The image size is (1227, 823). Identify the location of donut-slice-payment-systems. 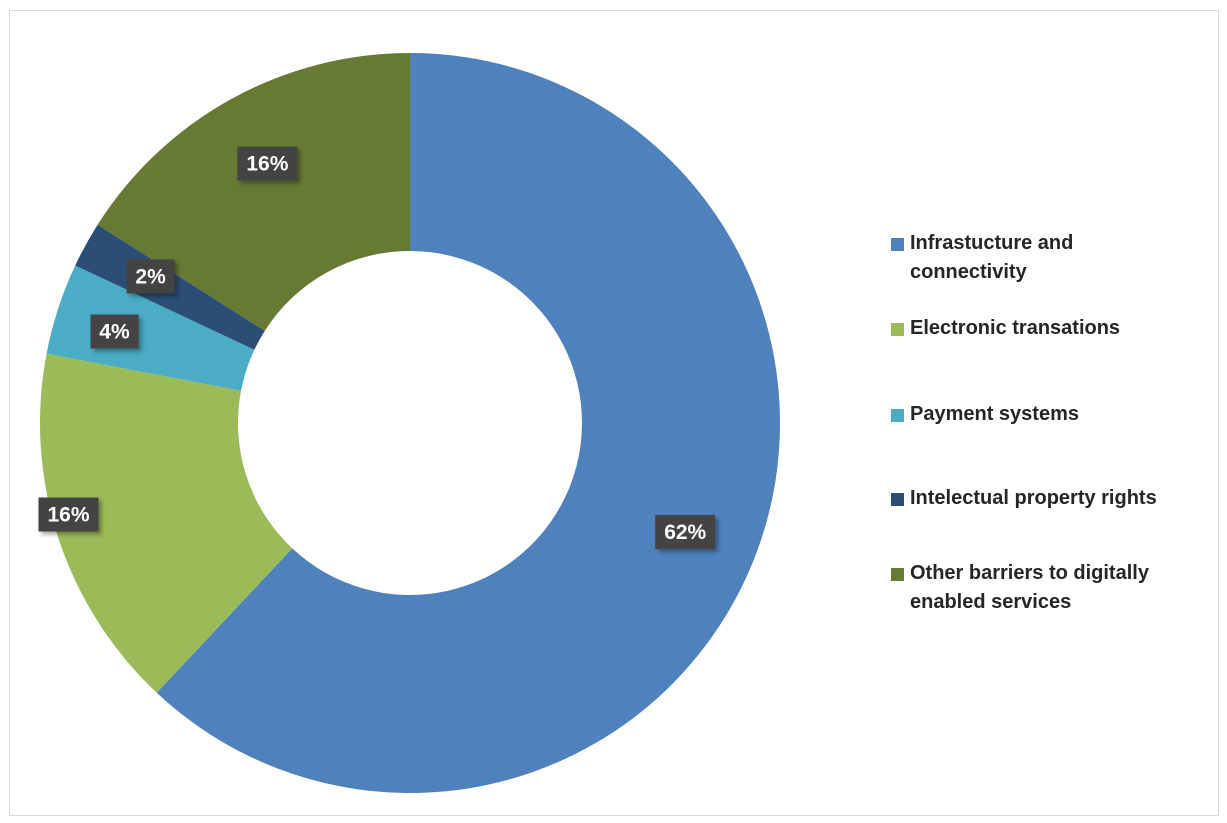
(150, 328).